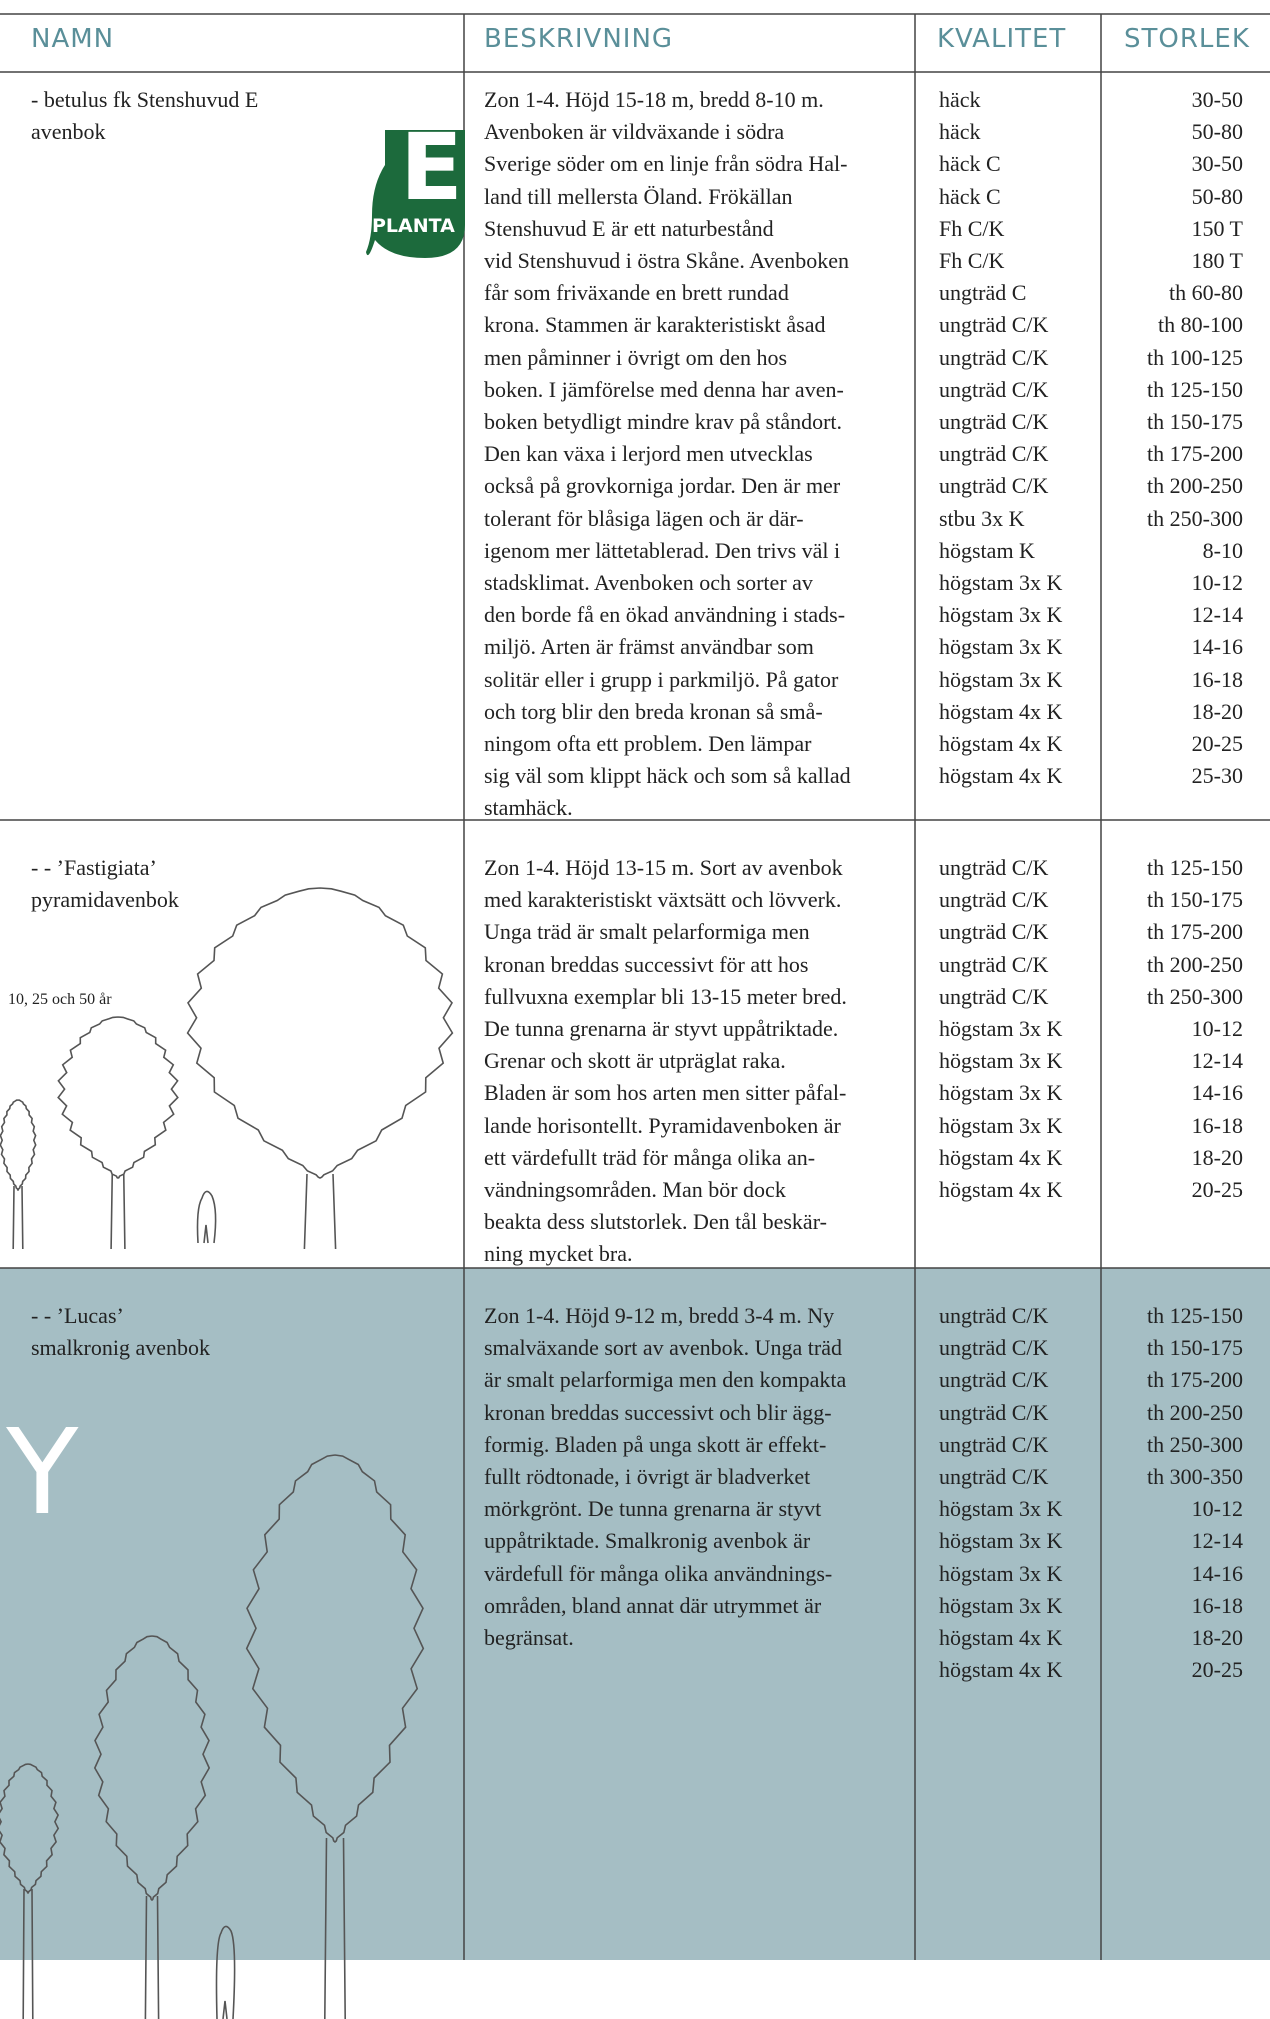 This screenshot has height=2019, width=1270. I want to click on description-line: uppåtriktade. Smalkronig avenbok är, so click(647, 1541).